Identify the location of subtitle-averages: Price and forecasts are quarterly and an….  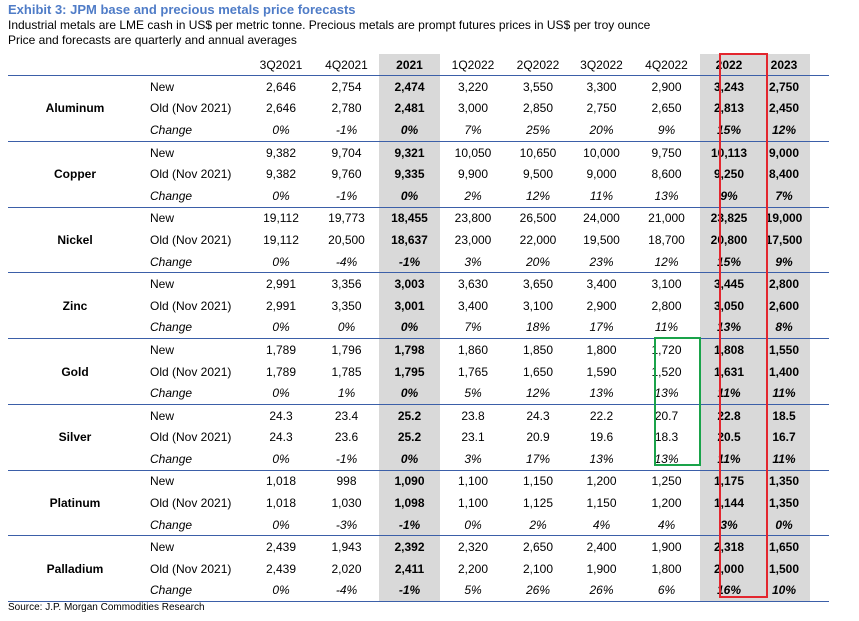
(152, 40).